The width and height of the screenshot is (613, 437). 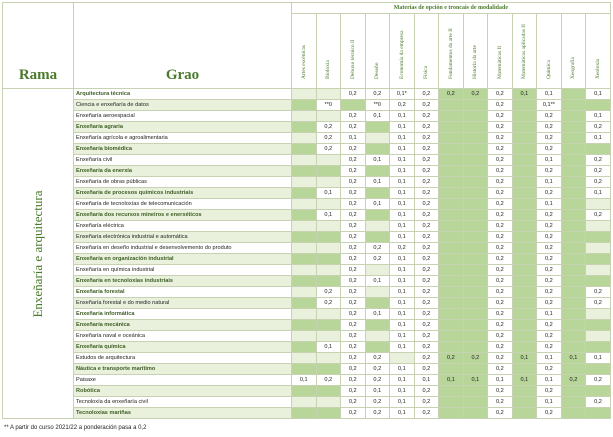 I want to click on degree-name: Enxeñaría informática, so click(x=182, y=314).